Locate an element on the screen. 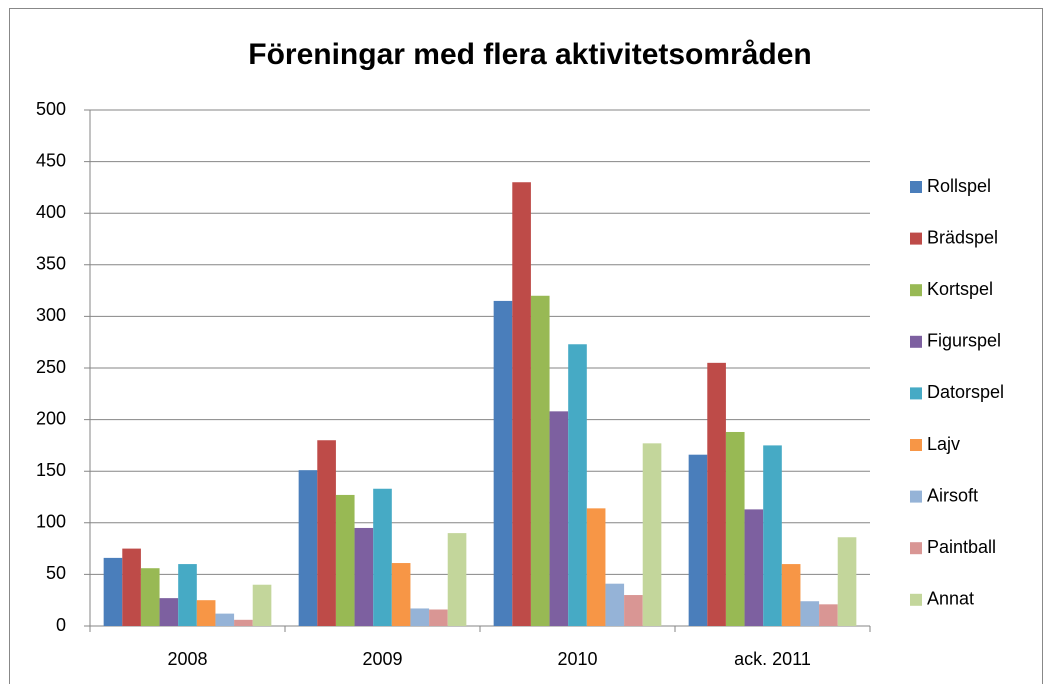  legend-label: Lajv is located at coordinates (943, 444).